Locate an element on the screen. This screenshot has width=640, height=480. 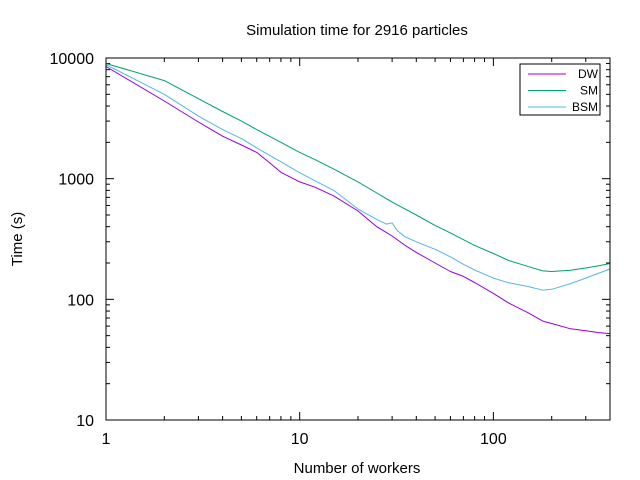
chart-title: Simulation time for 2916 particles is located at coordinates (357, 30).